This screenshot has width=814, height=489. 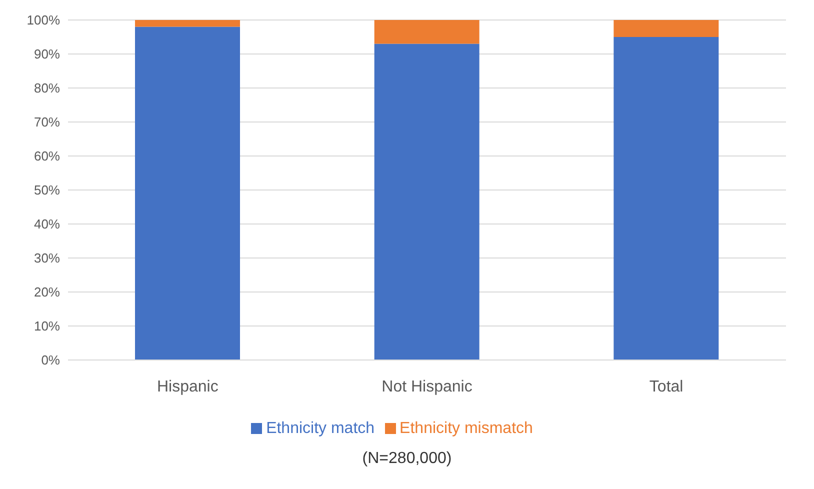 I want to click on y-tick-label: 50%, so click(x=47, y=190).